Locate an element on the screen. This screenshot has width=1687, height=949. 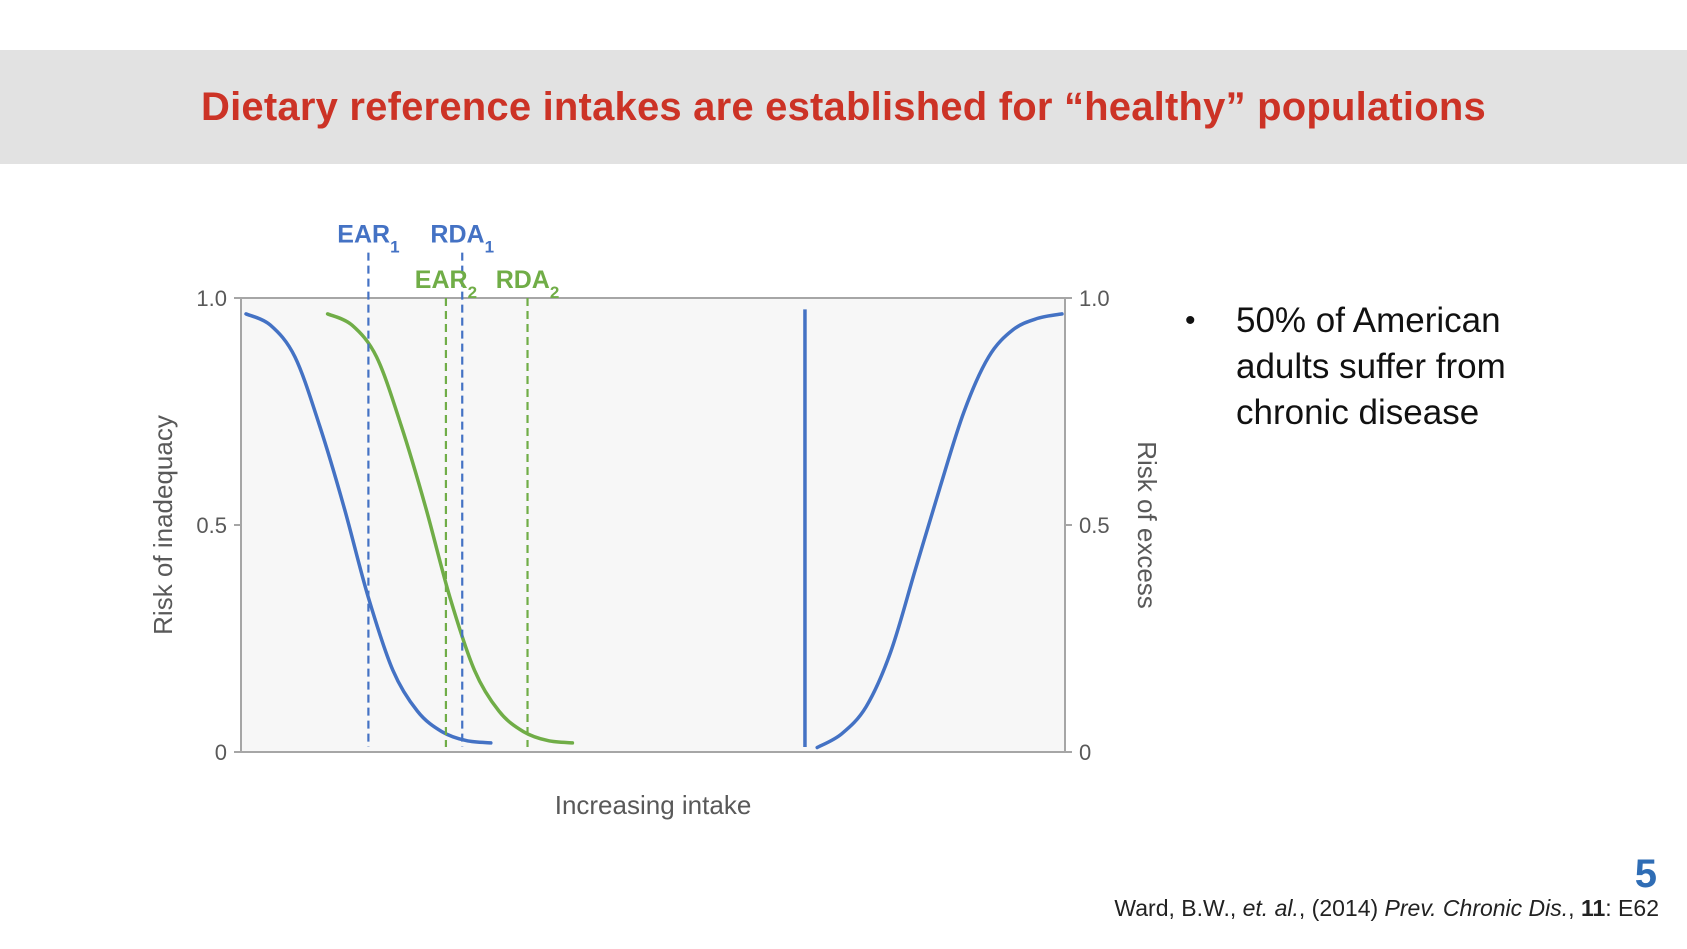
title-band is located at coordinates (843, 107).